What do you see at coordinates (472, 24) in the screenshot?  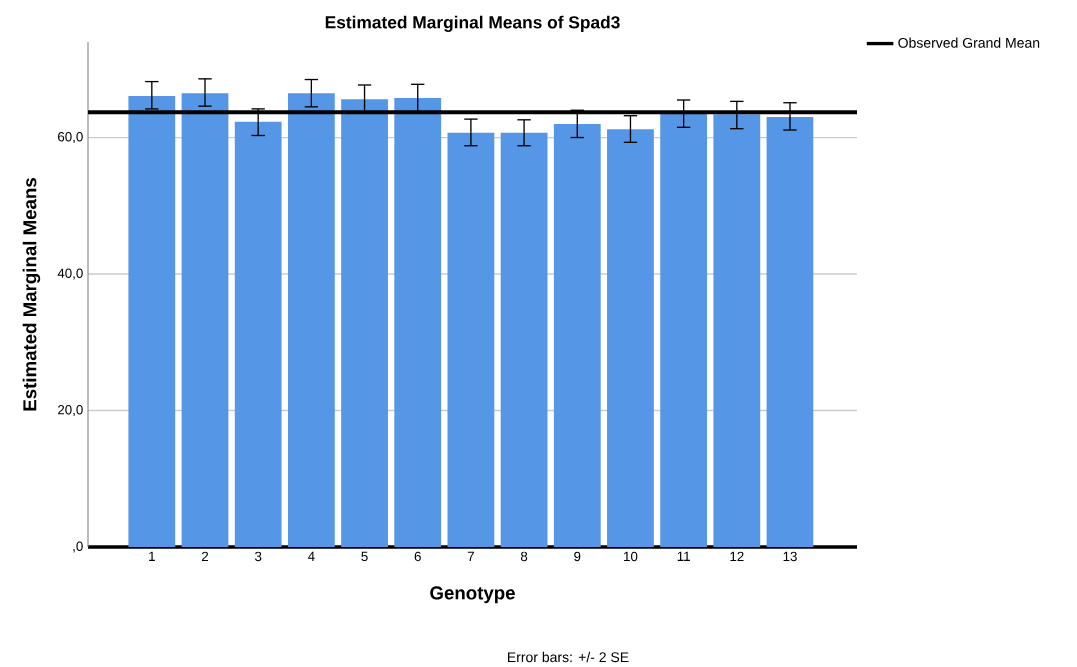 I see `chart-title: Estimated Marginal Means of Spad3` at bounding box center [472, 24].